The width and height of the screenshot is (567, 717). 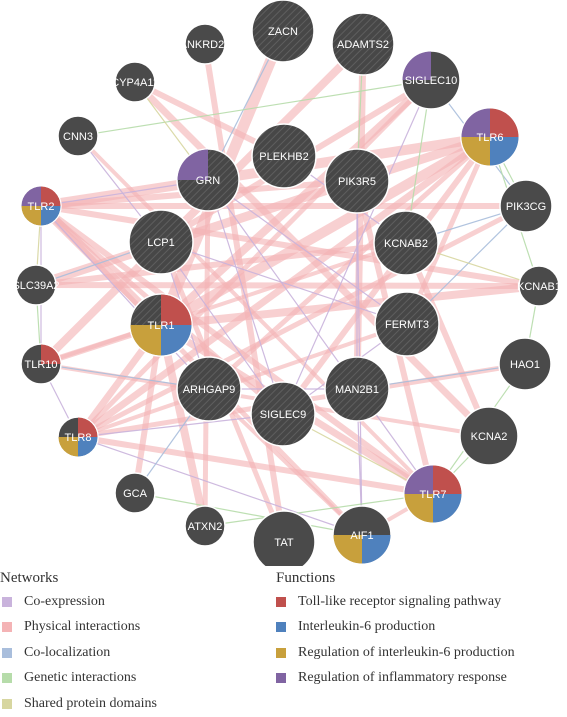 I want to click on node-label: KCNAB2, so click(x=406, y=244).